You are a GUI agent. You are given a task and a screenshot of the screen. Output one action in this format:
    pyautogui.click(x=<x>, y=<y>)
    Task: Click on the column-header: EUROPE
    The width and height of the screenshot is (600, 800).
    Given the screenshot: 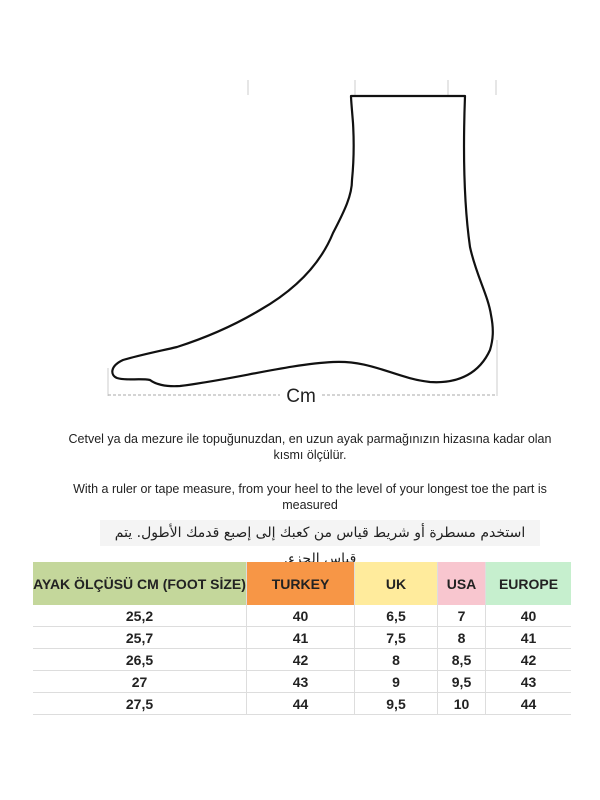 What is the action you would take?
    pyautogui.click(x=528, y=583)
    